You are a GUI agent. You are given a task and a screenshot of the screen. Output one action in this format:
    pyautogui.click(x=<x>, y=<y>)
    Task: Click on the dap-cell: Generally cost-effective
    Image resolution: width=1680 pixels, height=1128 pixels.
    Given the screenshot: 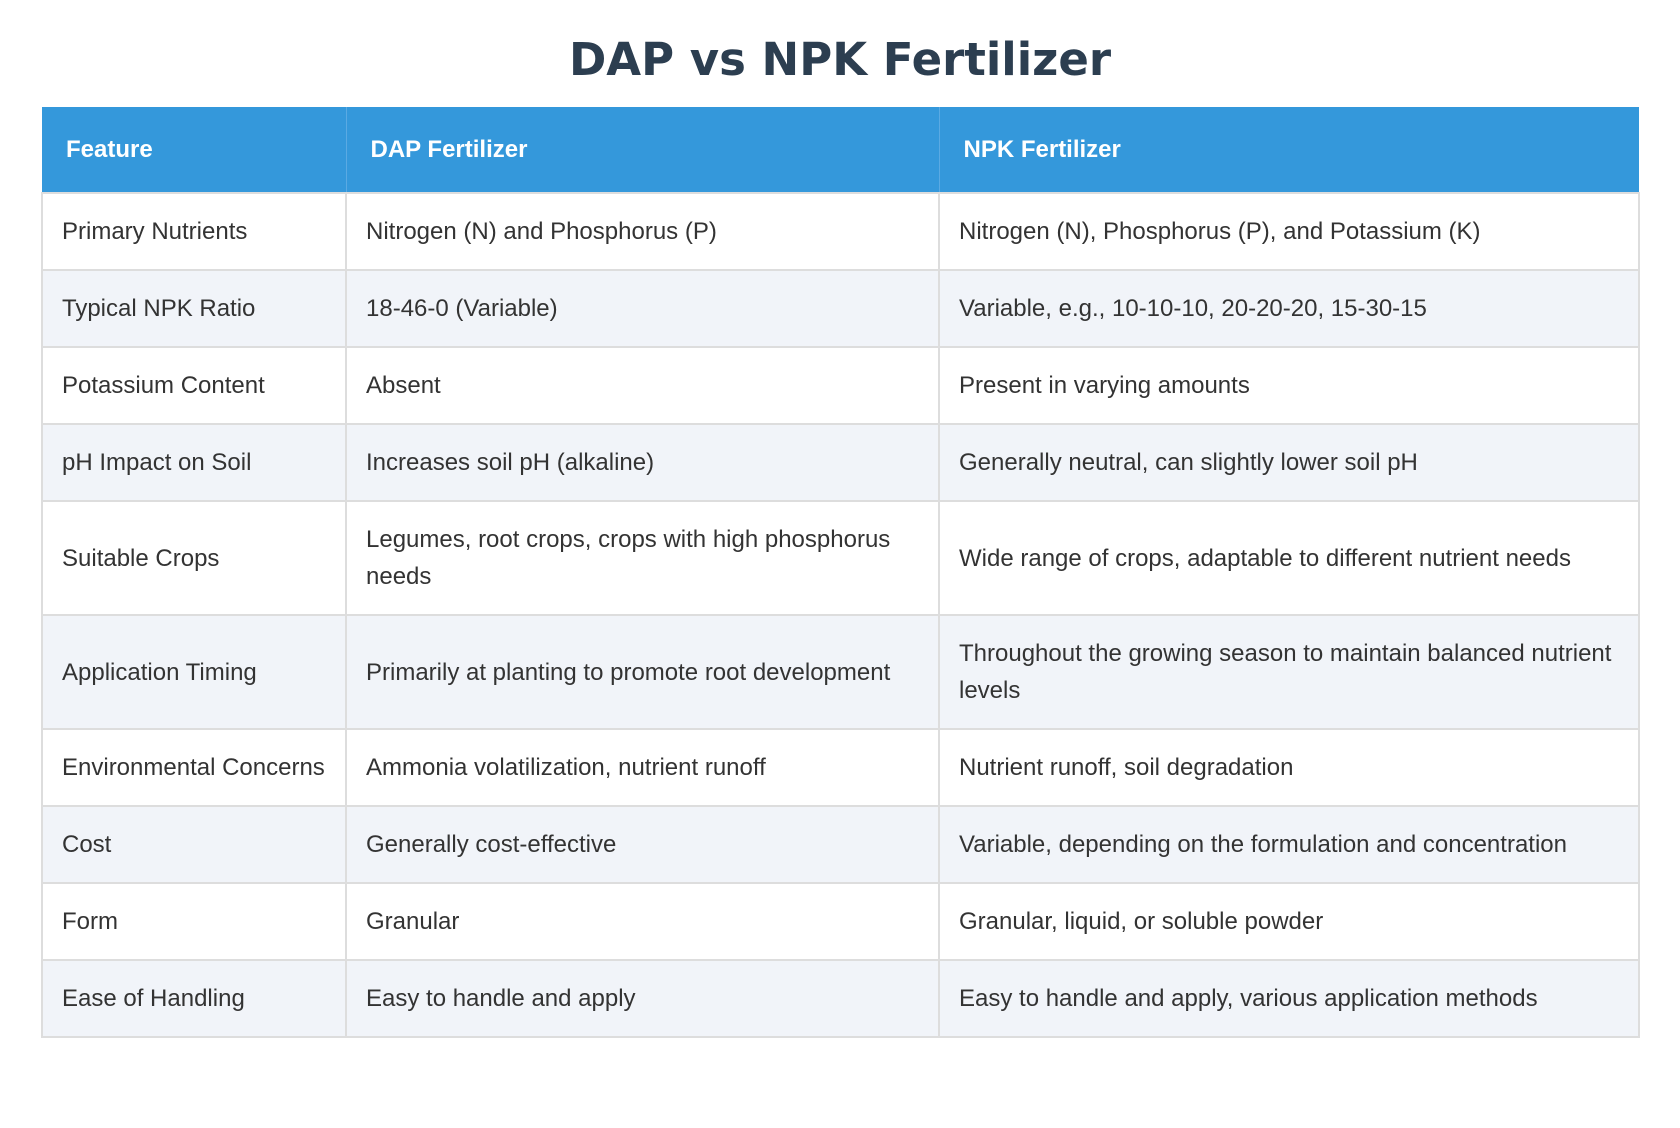 What is the action you would take?
    pyautogui.click(x=642, y=844)
    